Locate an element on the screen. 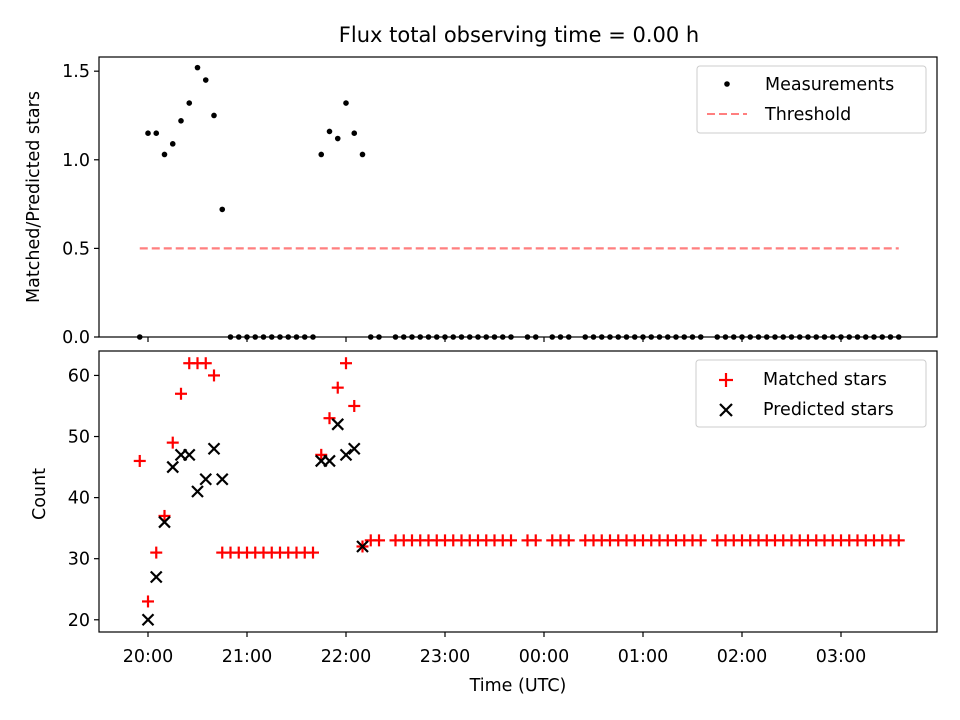 This screenshot has height=720, width=960. predicted-stars-points is located at coordinates (255, 522).